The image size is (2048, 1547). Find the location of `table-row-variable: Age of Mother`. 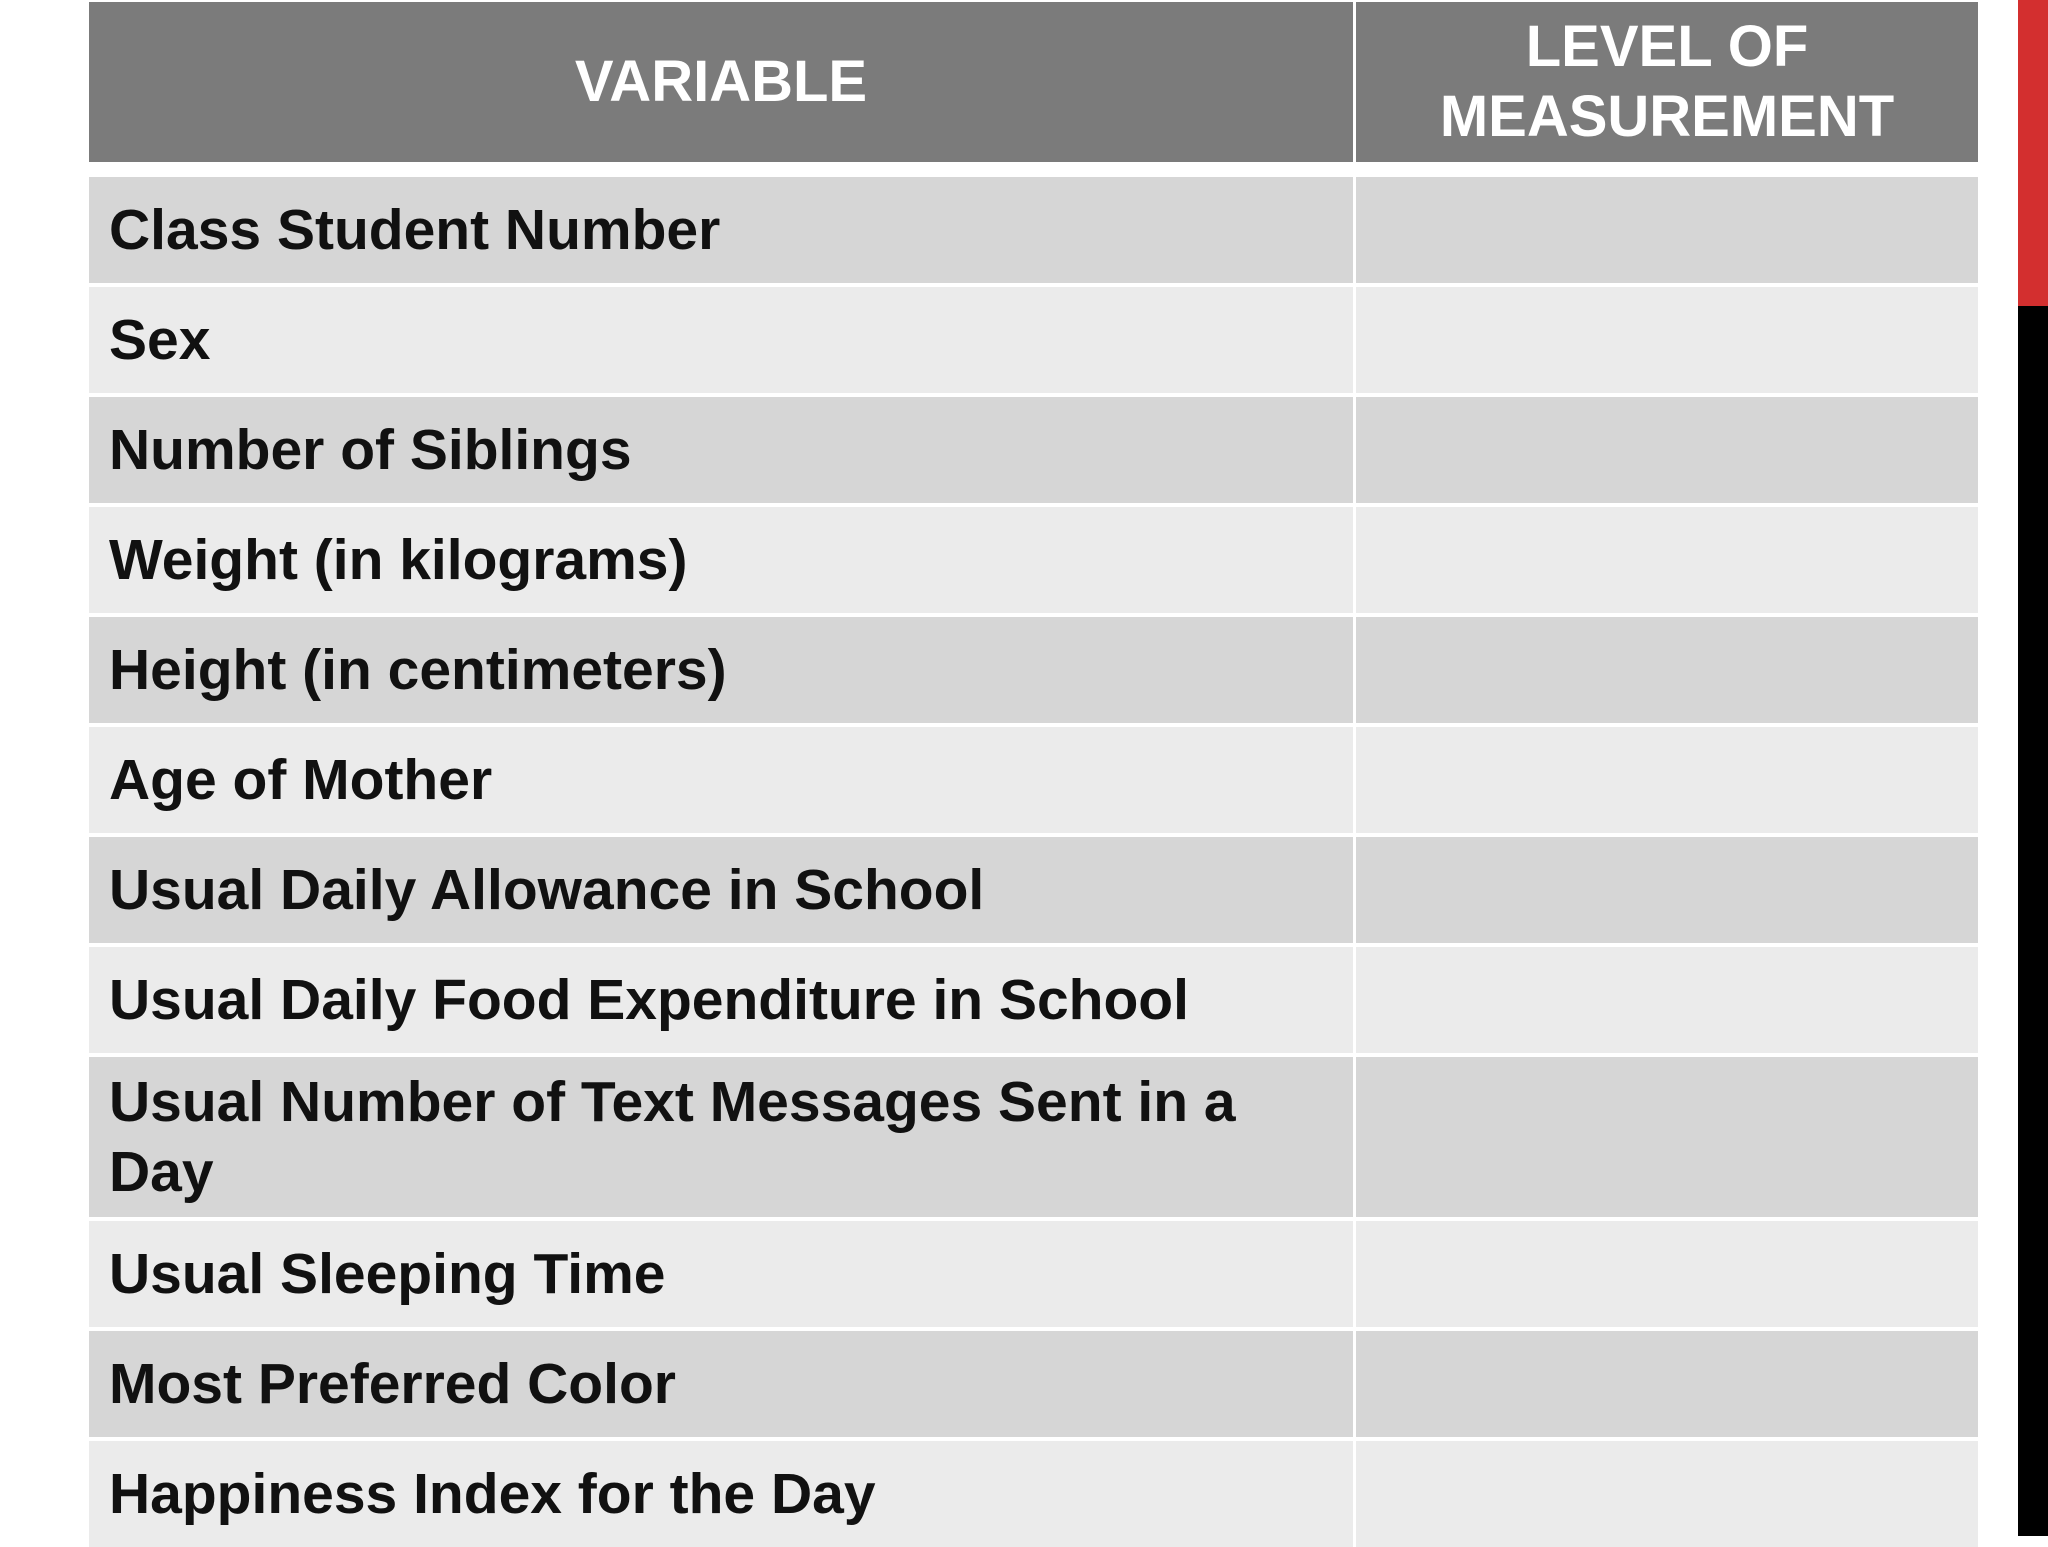

table-row-variable: Age of Mother is located at coordinates (721, 780).